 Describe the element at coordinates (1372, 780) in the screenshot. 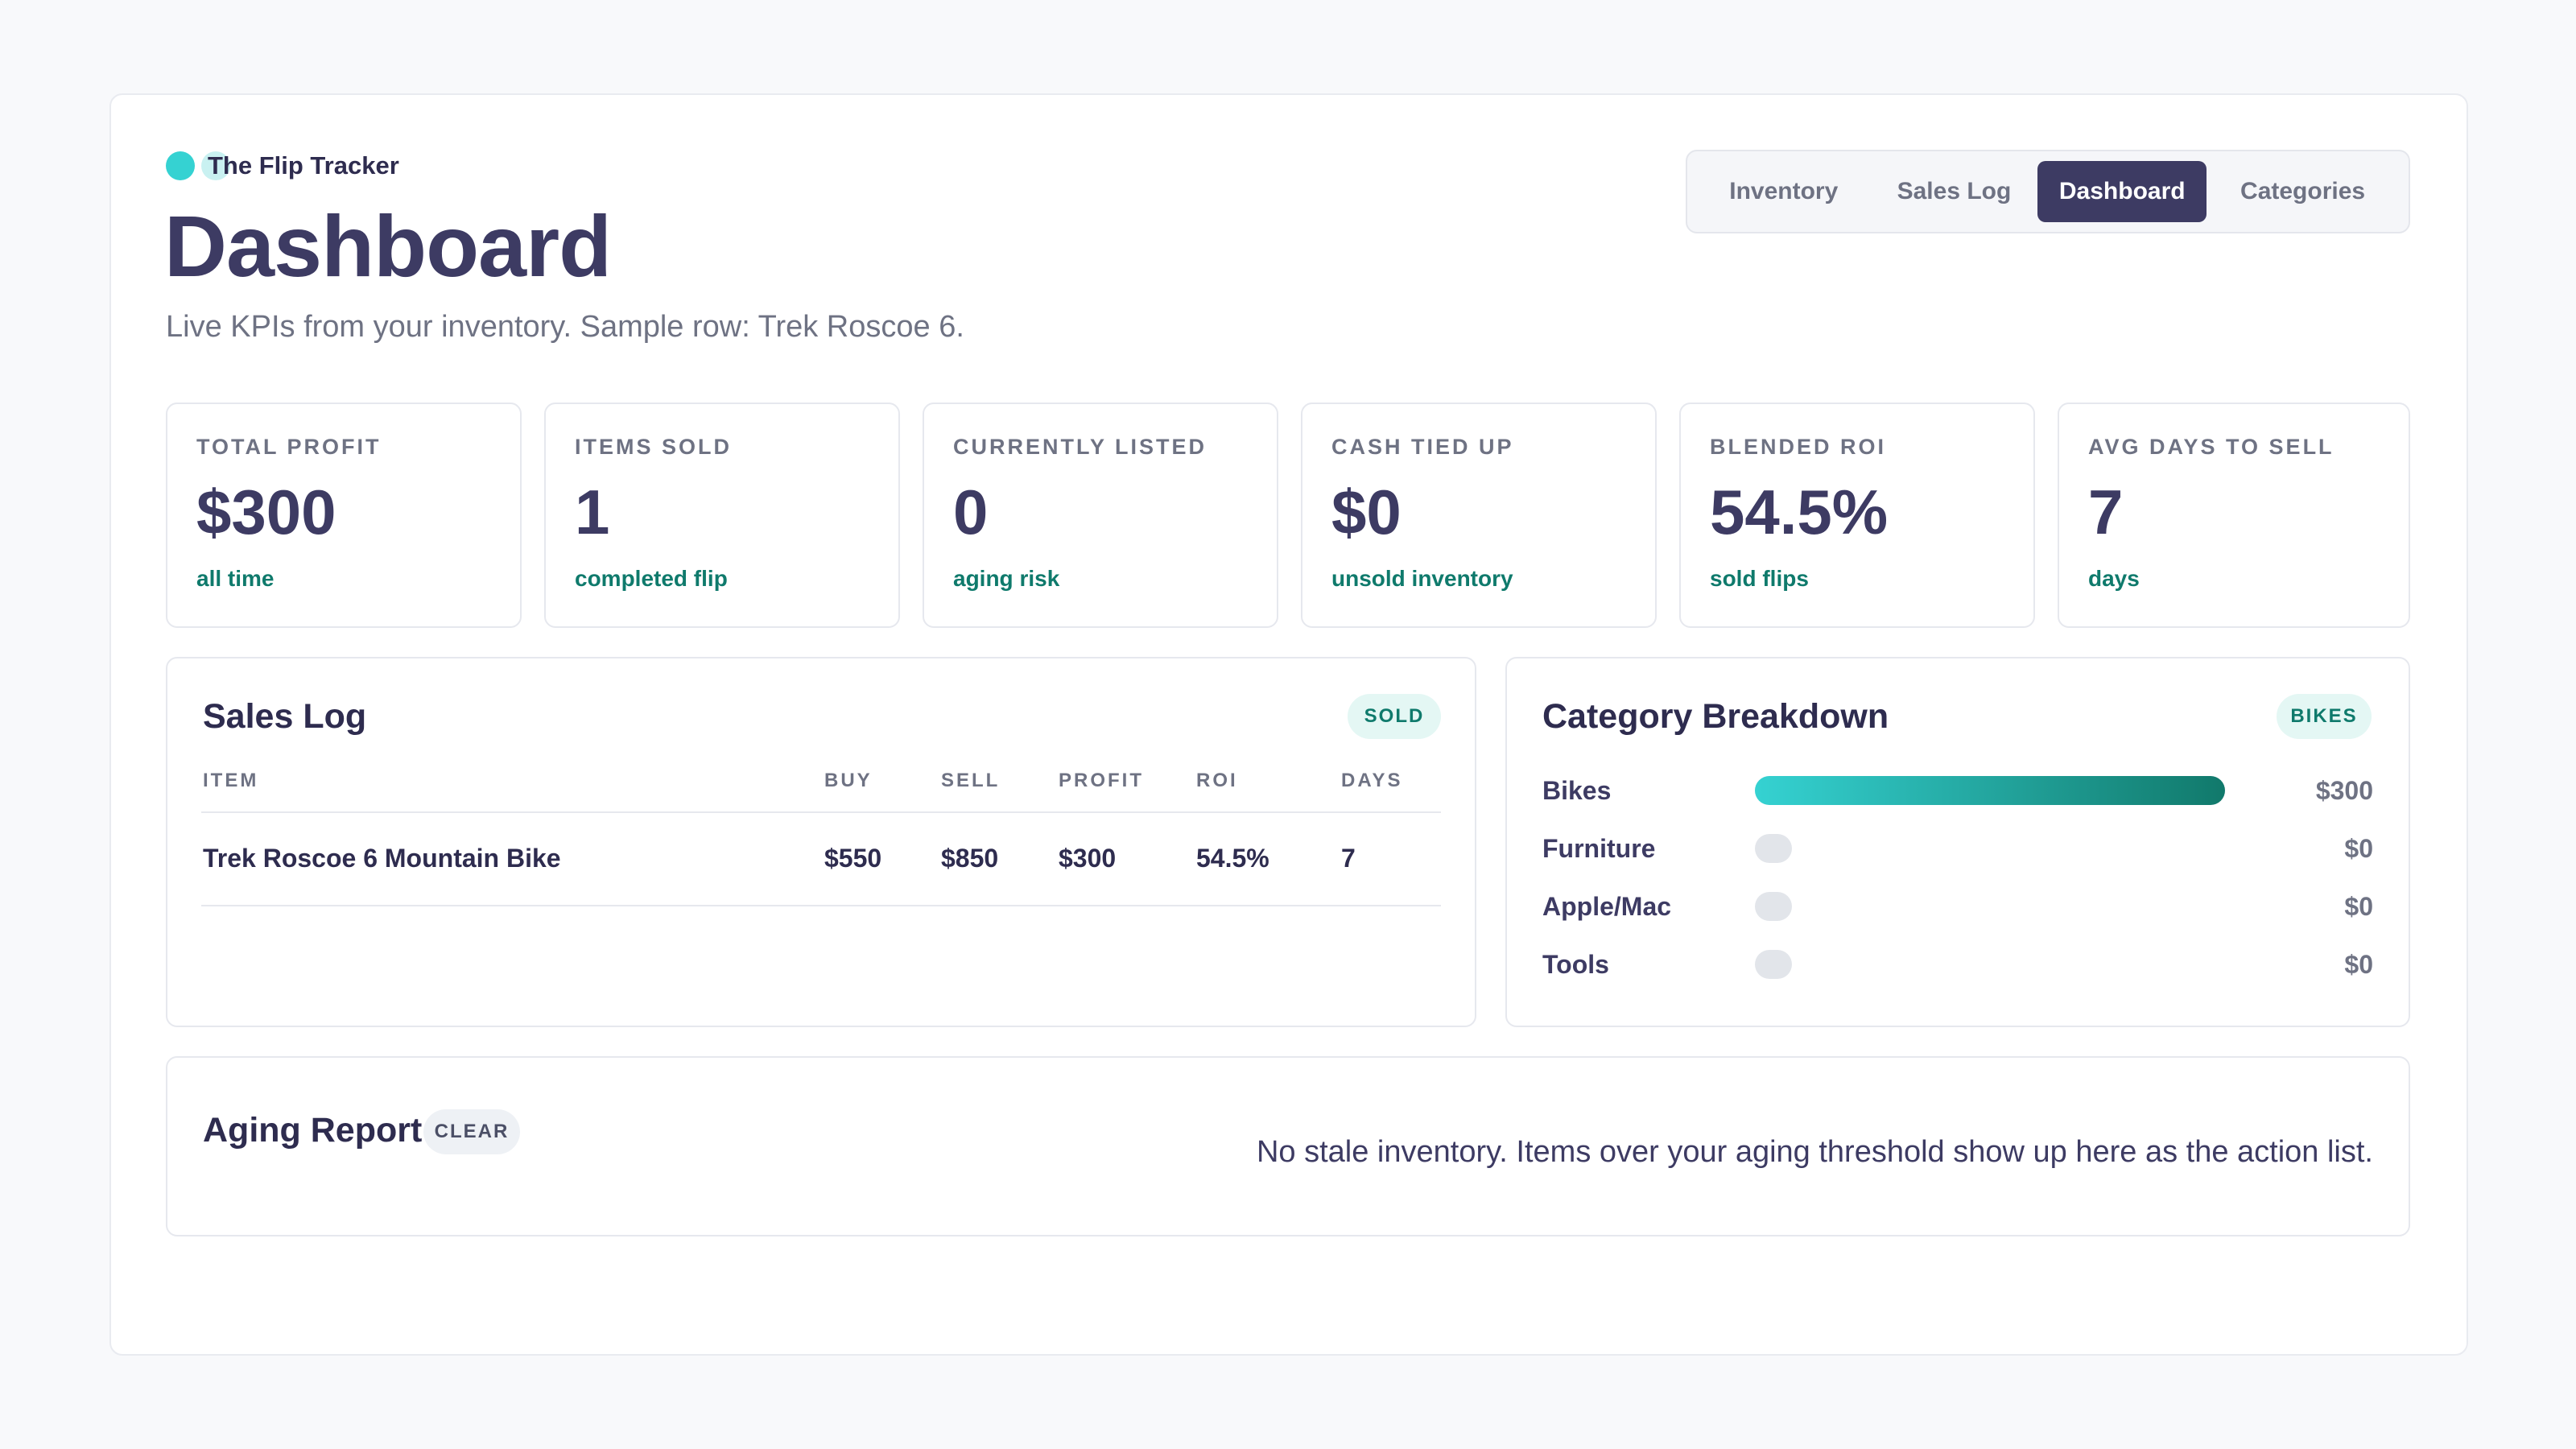

I see `col-header-days: DAYS` at that location.